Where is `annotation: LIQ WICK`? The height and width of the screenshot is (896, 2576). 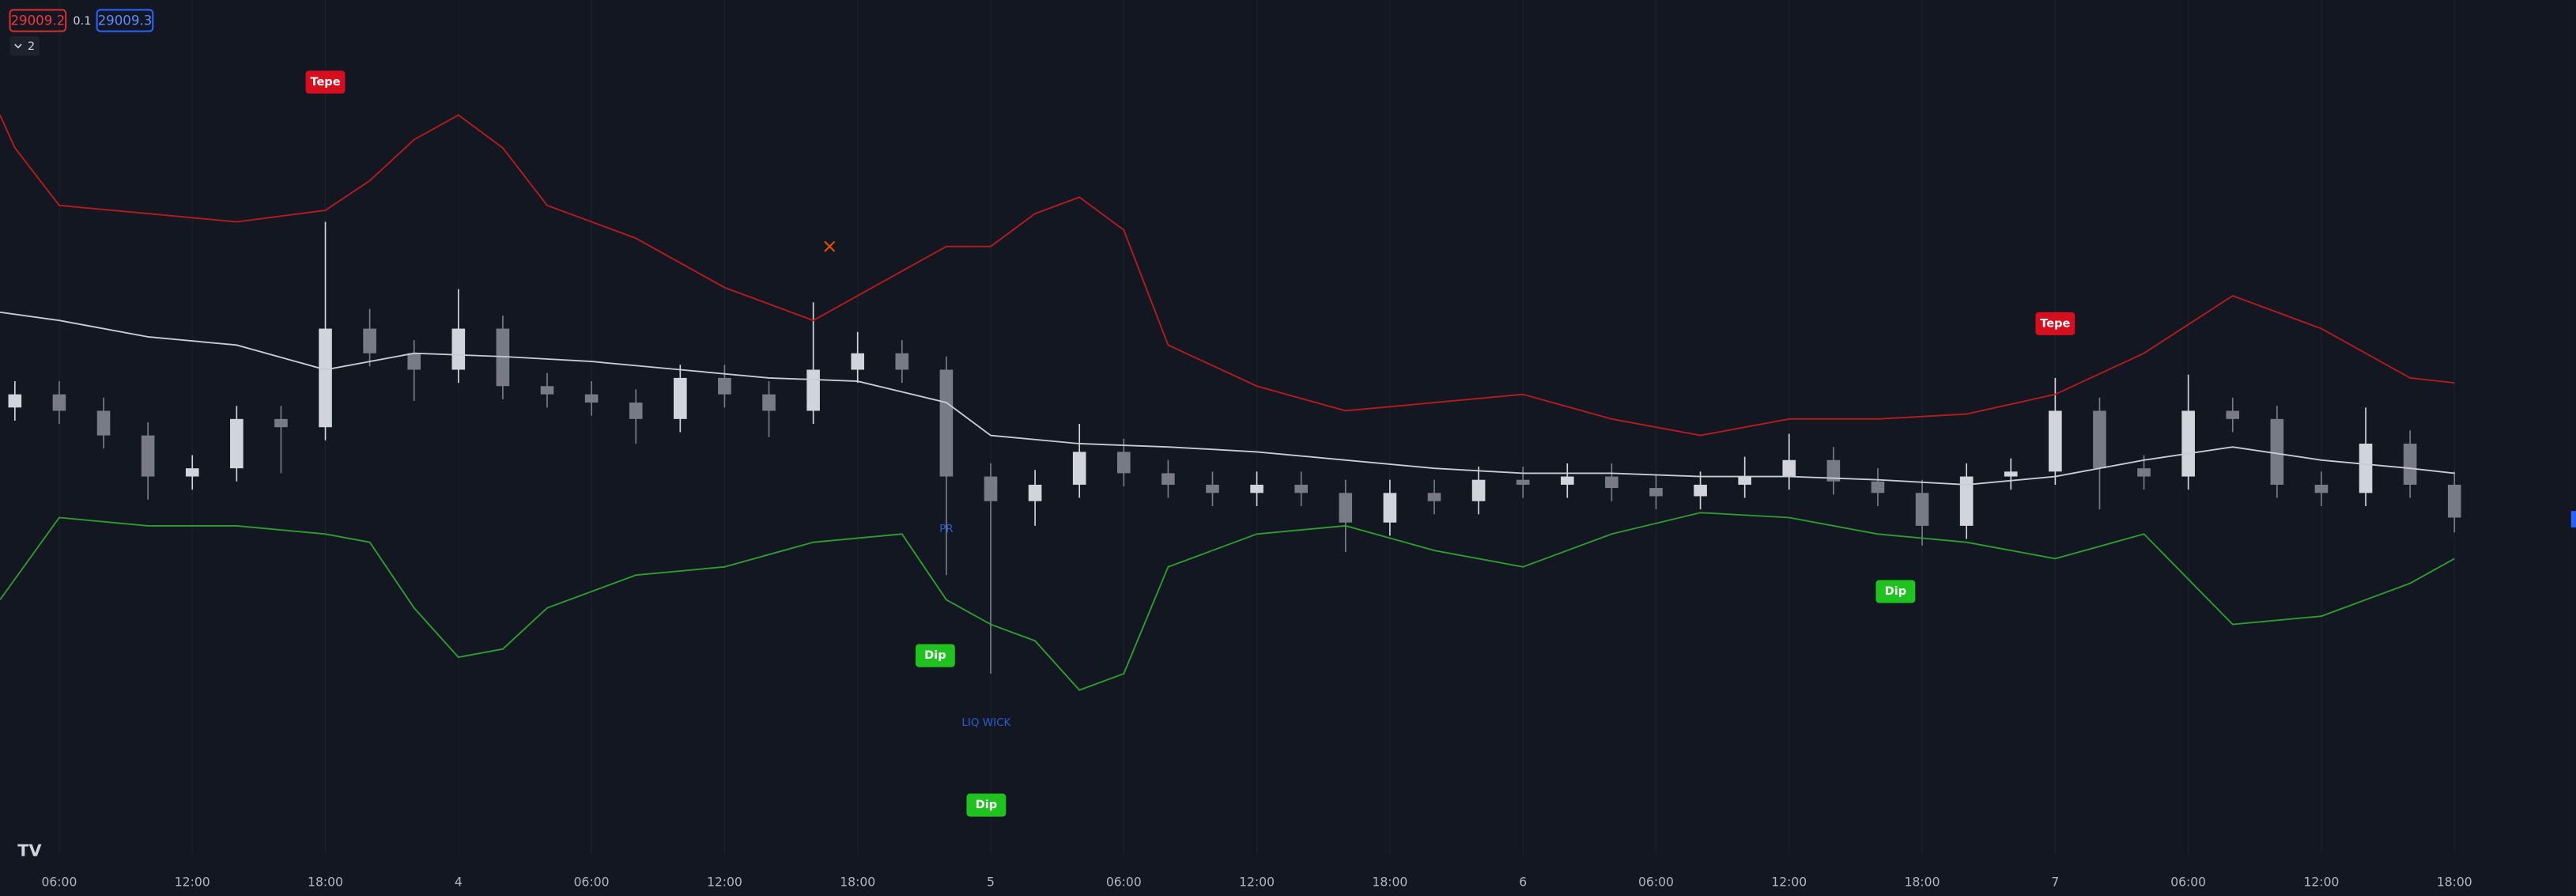
annotation: LIQ WICK is located at coordinates (986, 722).